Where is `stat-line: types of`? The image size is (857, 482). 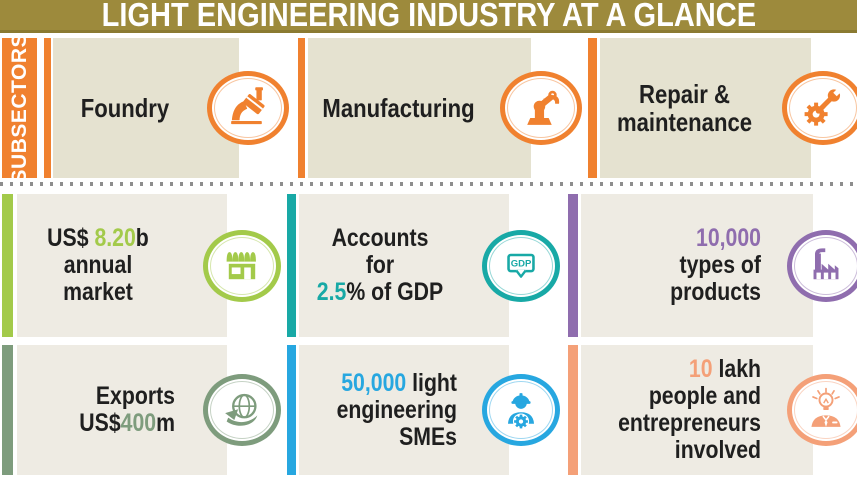
stat-line: types of is located at coordinates (720, 265).